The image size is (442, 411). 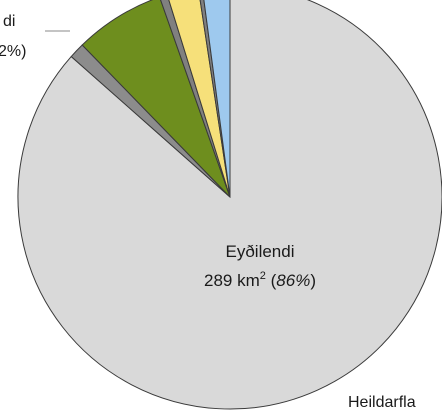 What do you see at coordinates (9, 21) in the screenshot?
I see `partial-label-name: di` at bounding box center [9, 21].